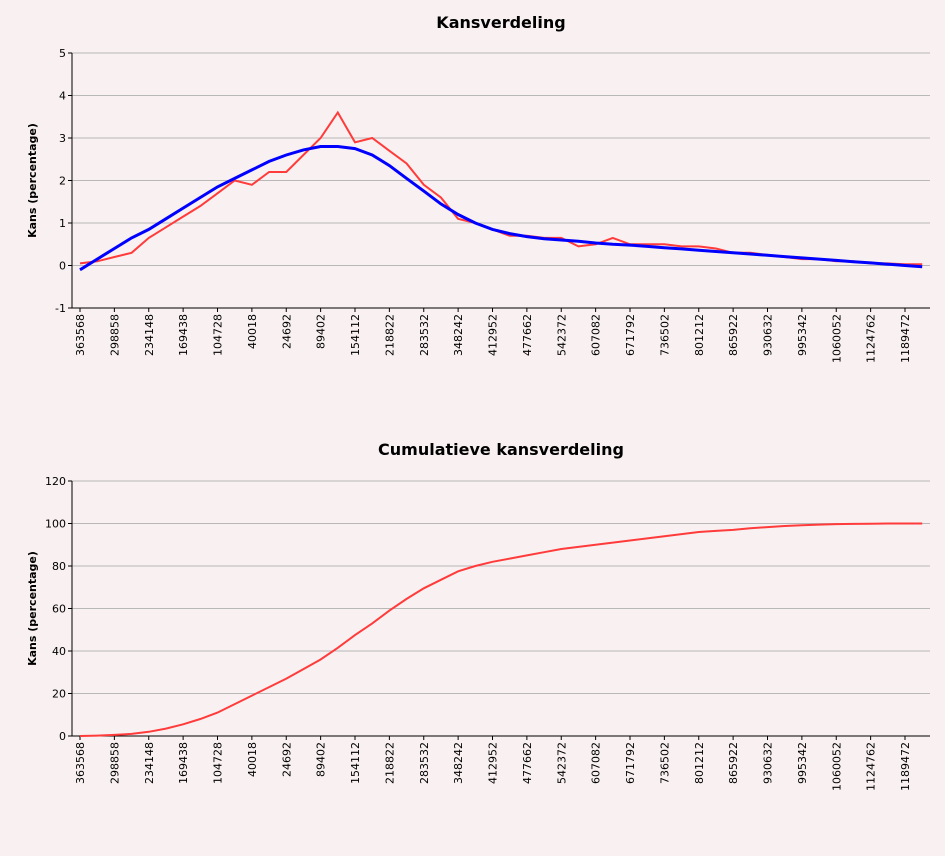 Image resolution: width=945 pixels, height=856 pixels. Describe the element at coordinates (59, 651) in the screenshot. I see `y-tick-label: 40` at that location.